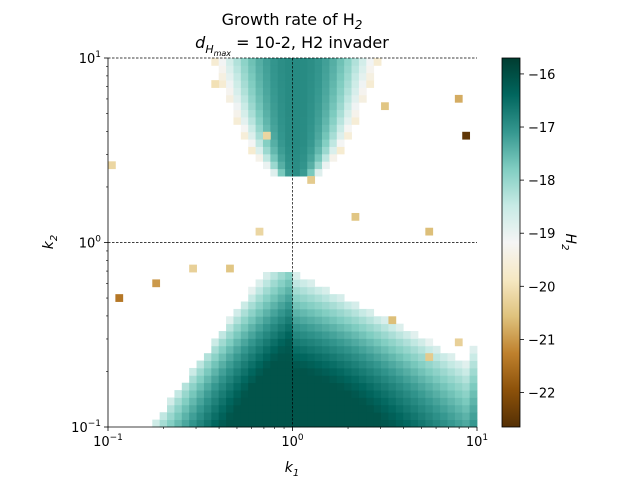 The width and height of the screenshot is (640, 480). Describe the element at coordinates (292, 469) in the screenshot. I see `x-axis-label: k1` at that location.